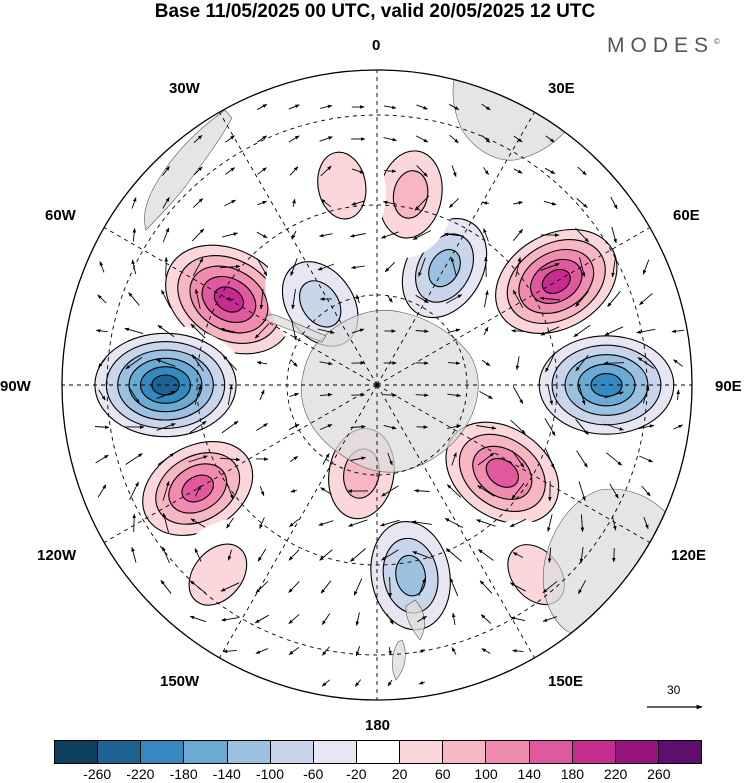 This screenshot has width=750, height=783. I want to click on lon-label-150e: 150E, so click(566, 681).